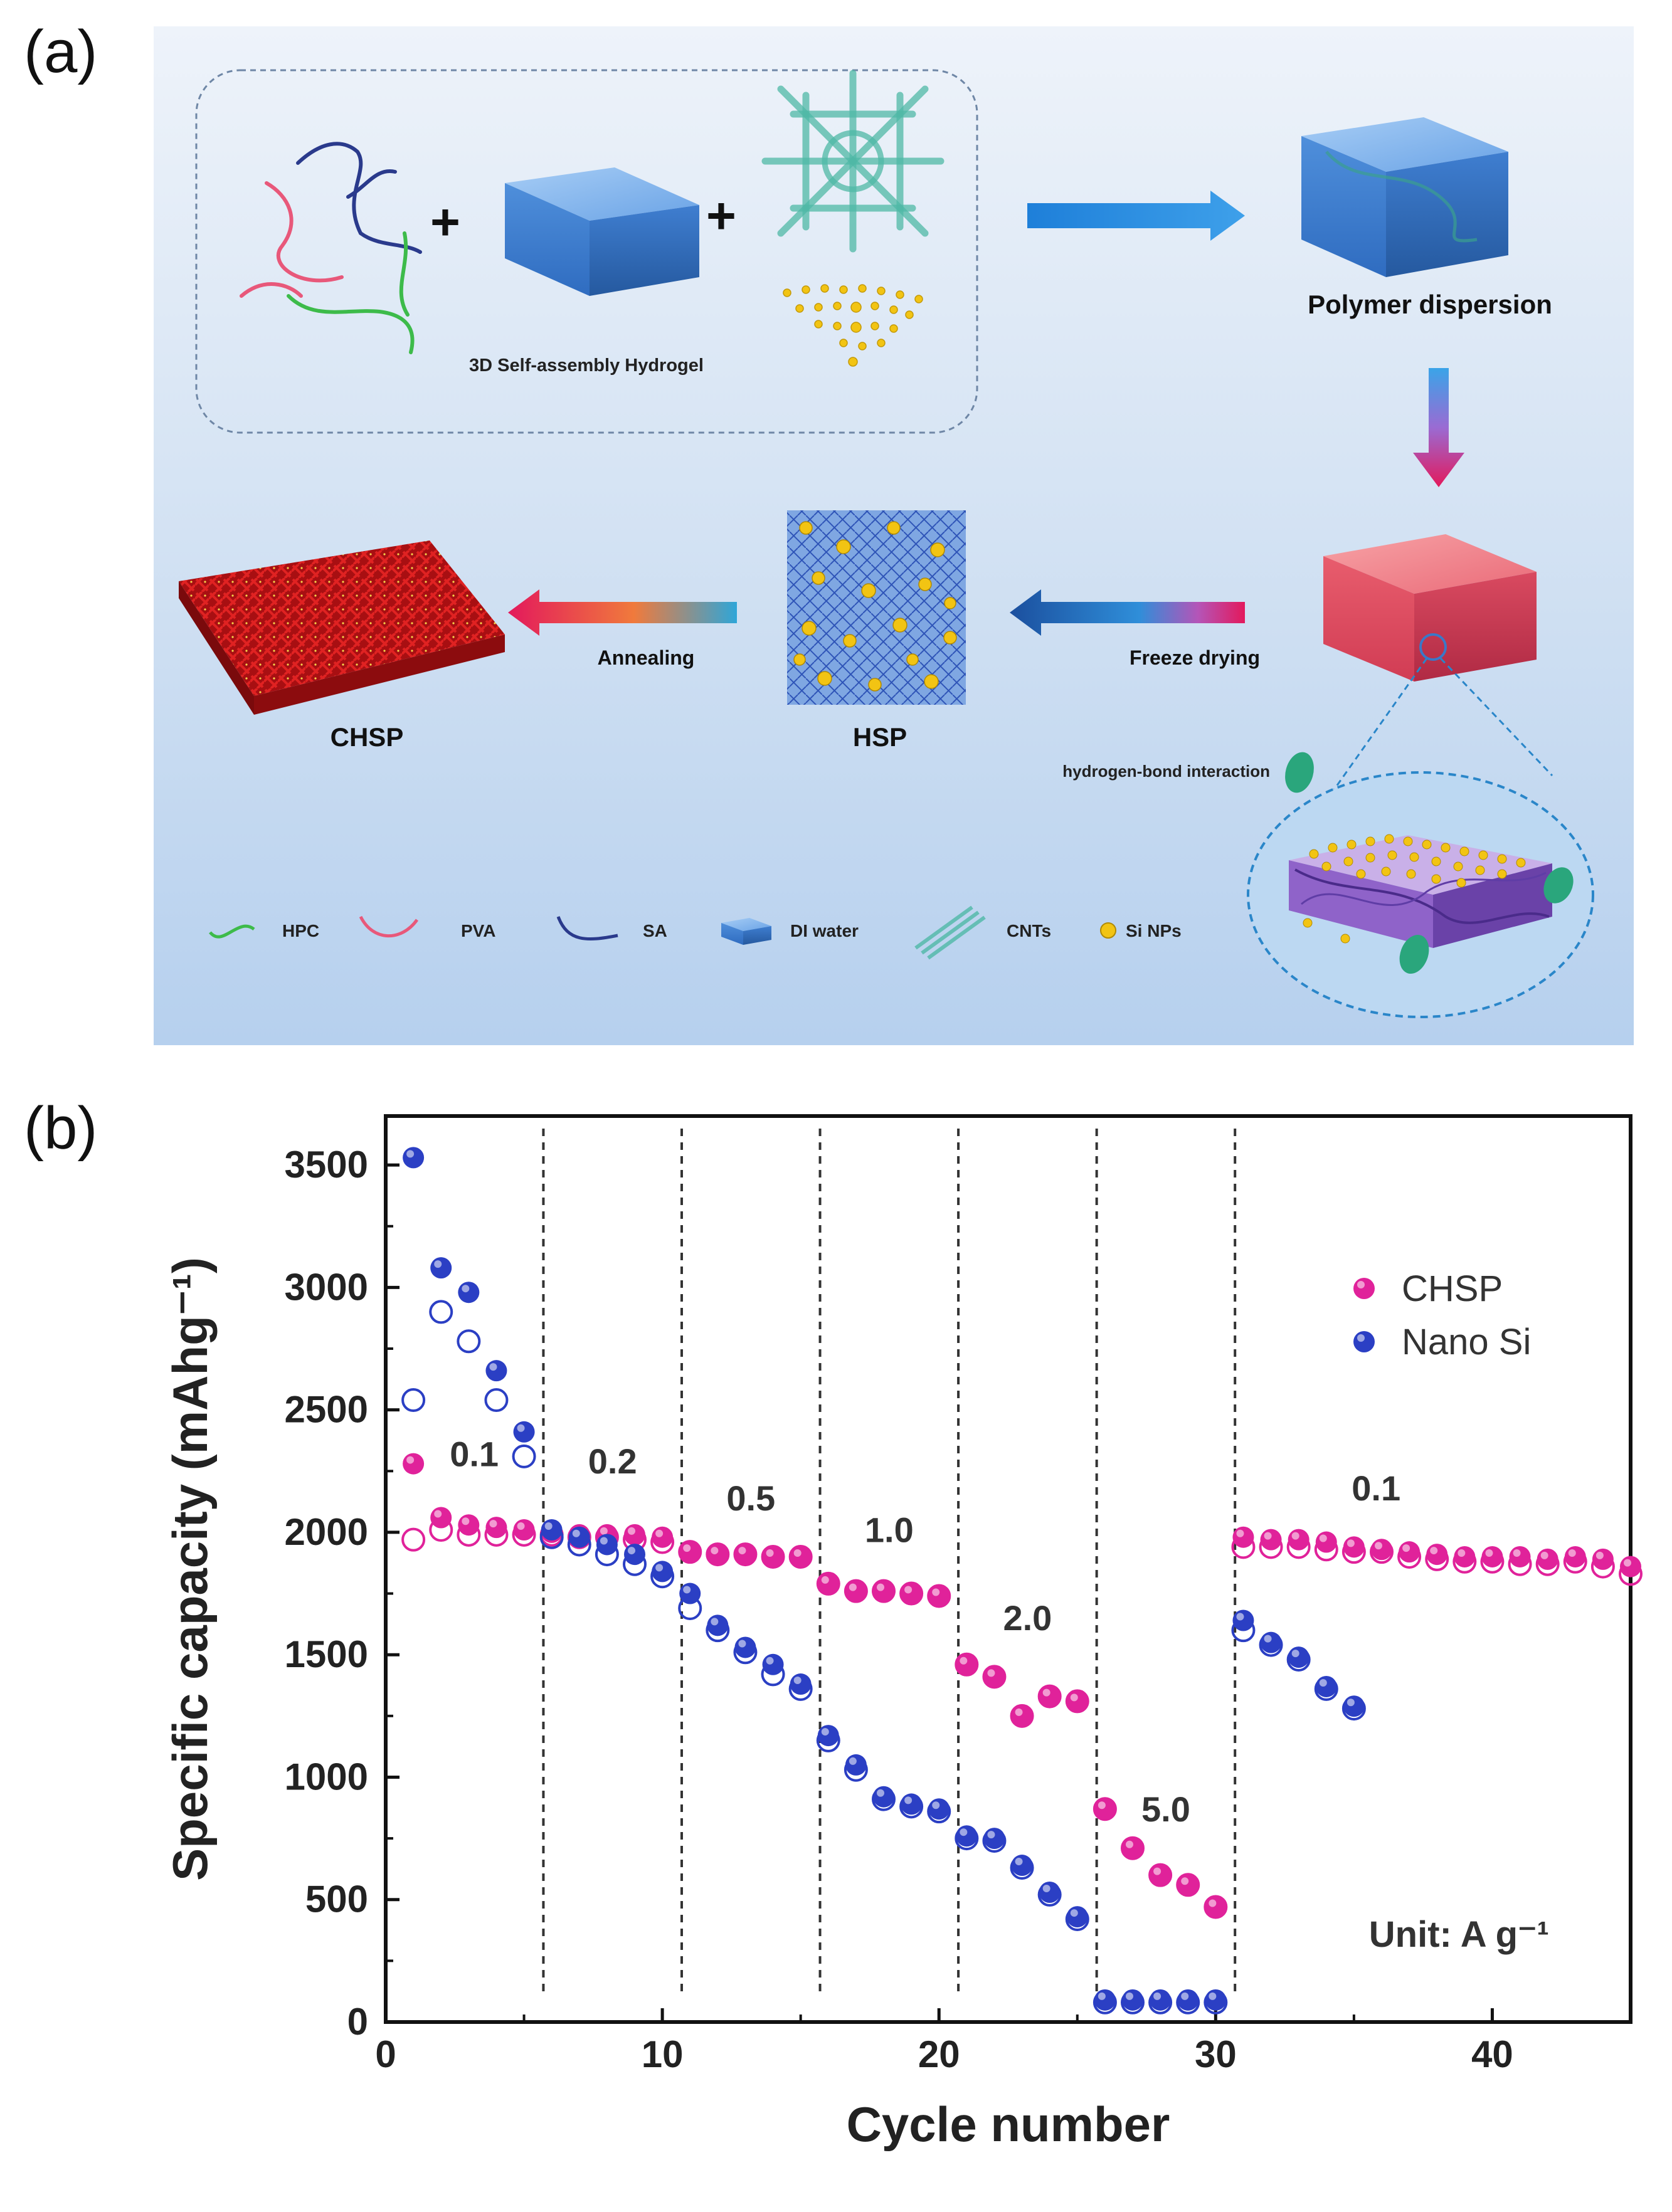 This screenshot has height=2212, width=1672. I want to click on freeze-drying-label: Freeze drying, so click(1195, 658).